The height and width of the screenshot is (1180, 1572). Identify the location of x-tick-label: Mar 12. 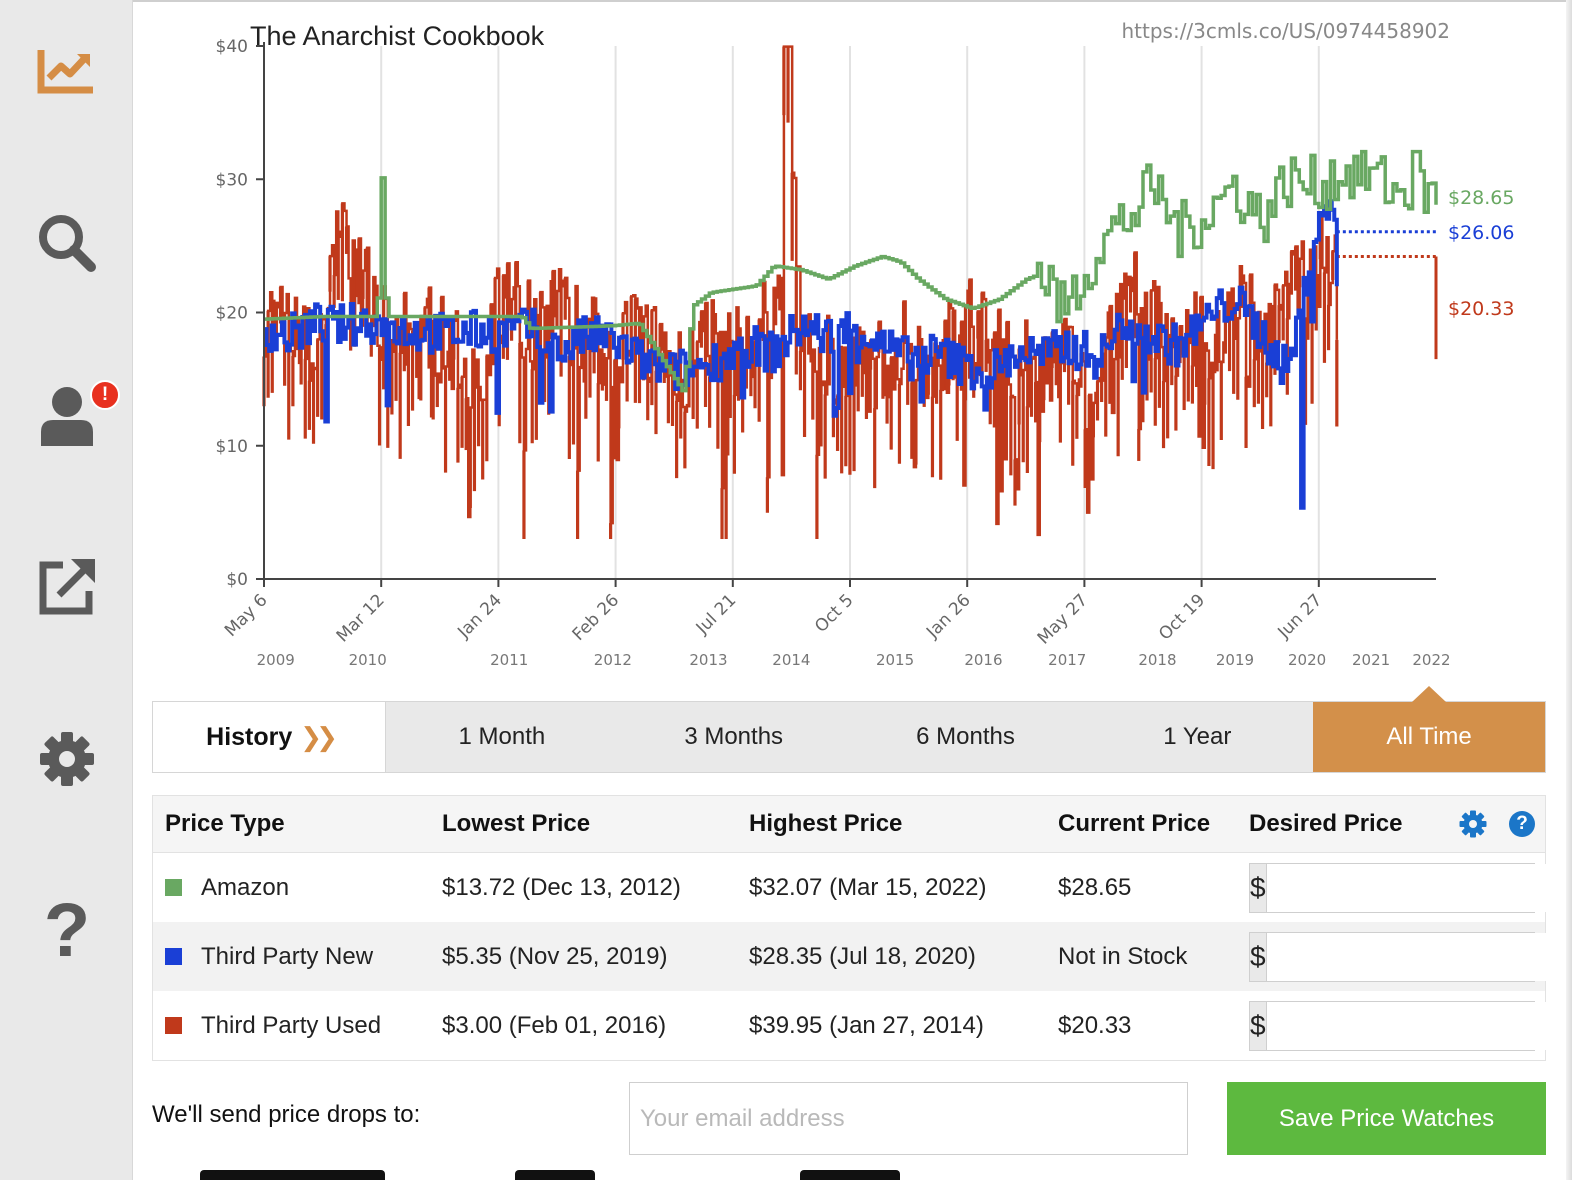
(361, 618).